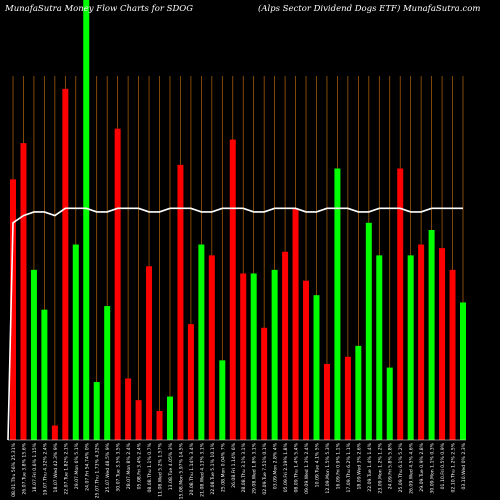  What do you see at coordinates (77, 465) in the screenshot?
I see `x-tick-label: 29.07.Mon 6% 5.1%` at bounding box center [77, 465].